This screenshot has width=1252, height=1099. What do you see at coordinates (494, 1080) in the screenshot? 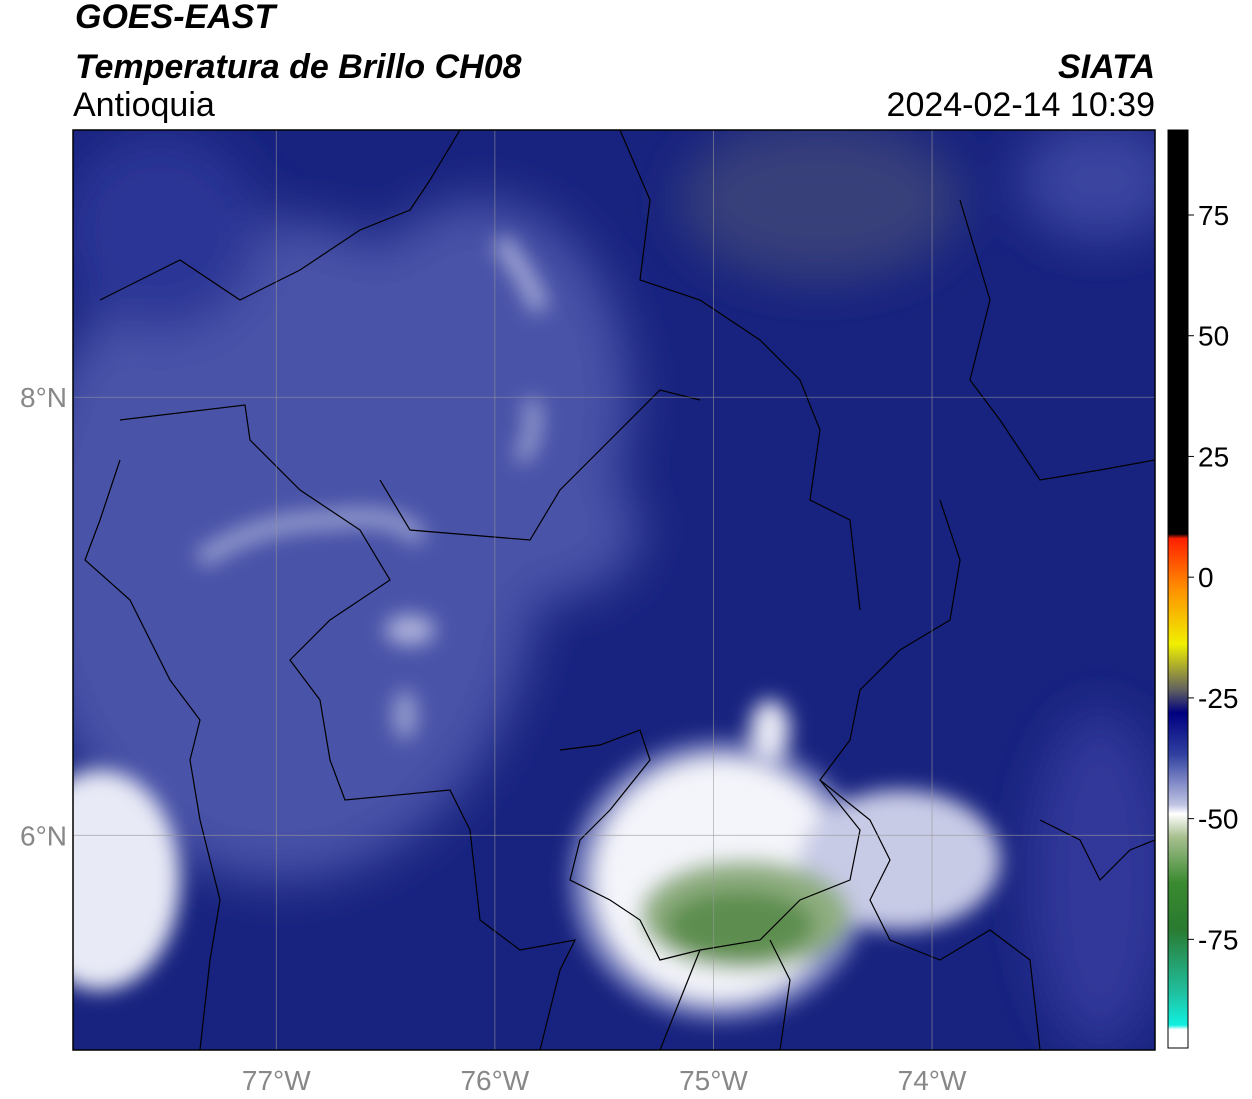
I see `x-tick-label: 76°W` at bounding box center [494, 1080].